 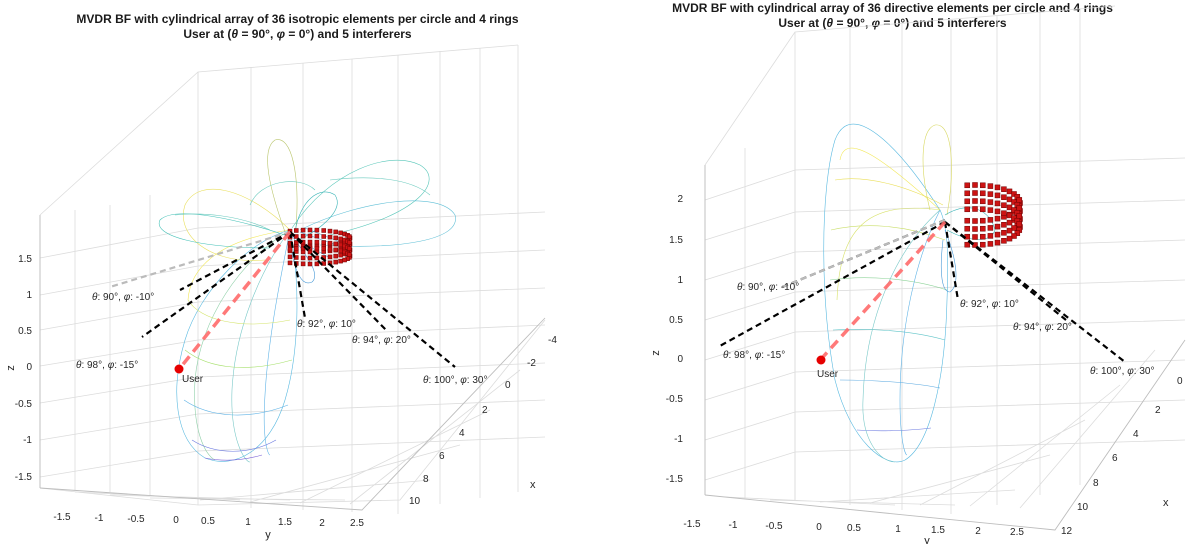 What do you see at coordinates (768, 287) in the screenshot?
I see `interferer-label: θ: 90°, φ: -10°` at bounding box center [768, 287].